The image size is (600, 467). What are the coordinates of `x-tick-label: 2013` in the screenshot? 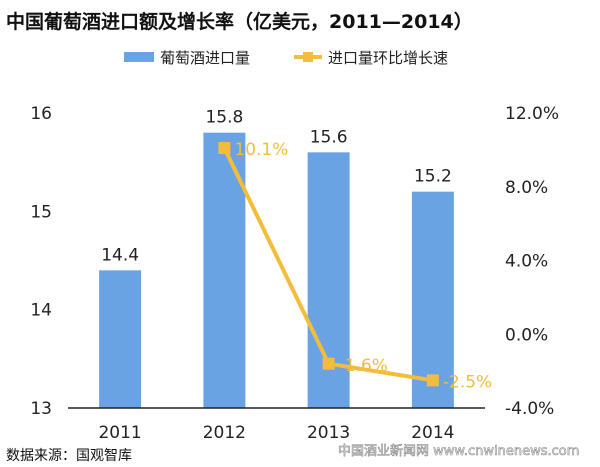 It's located at (328, 433).